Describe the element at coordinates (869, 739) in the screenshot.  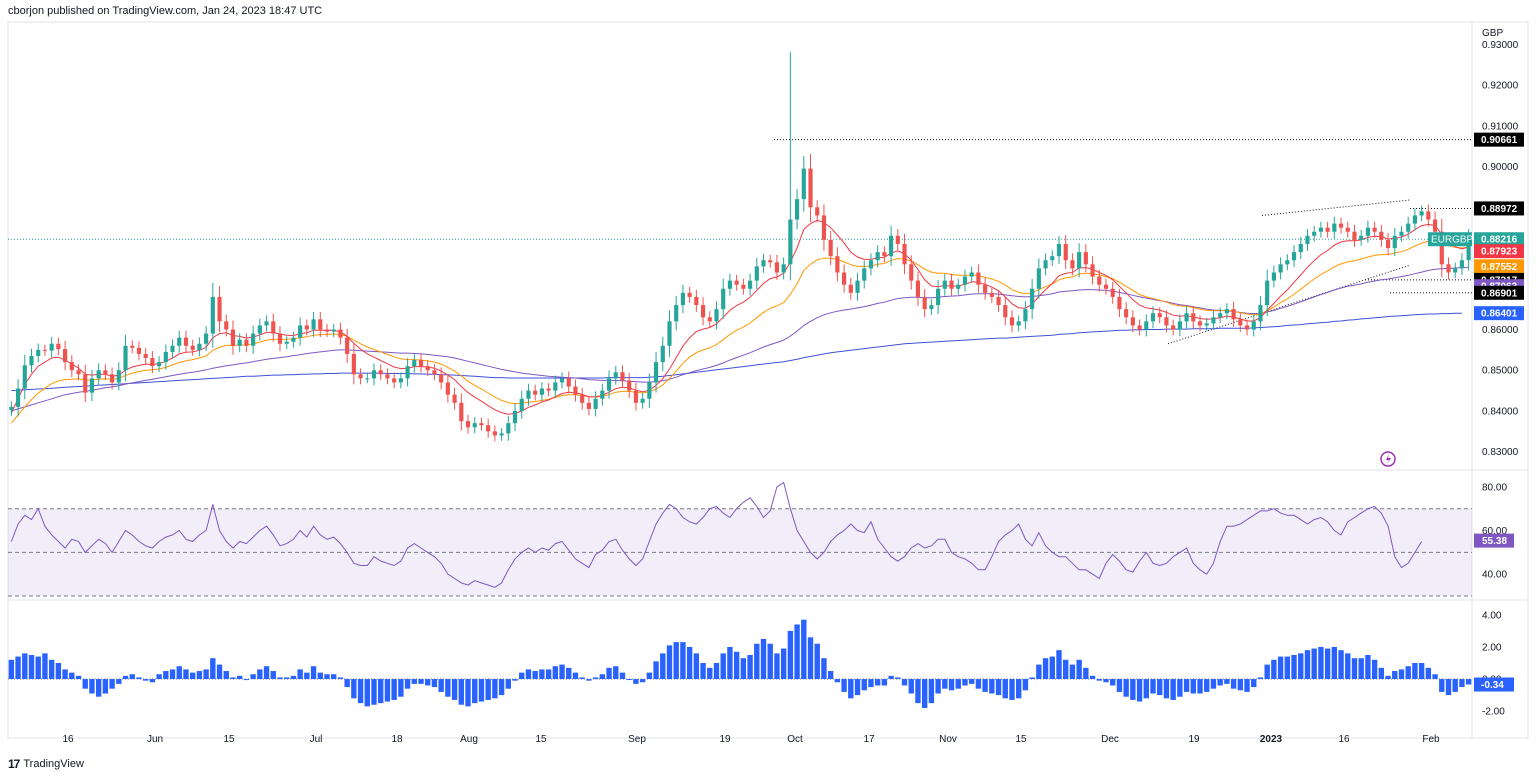
I see `time-tick-label: 17` at that location.